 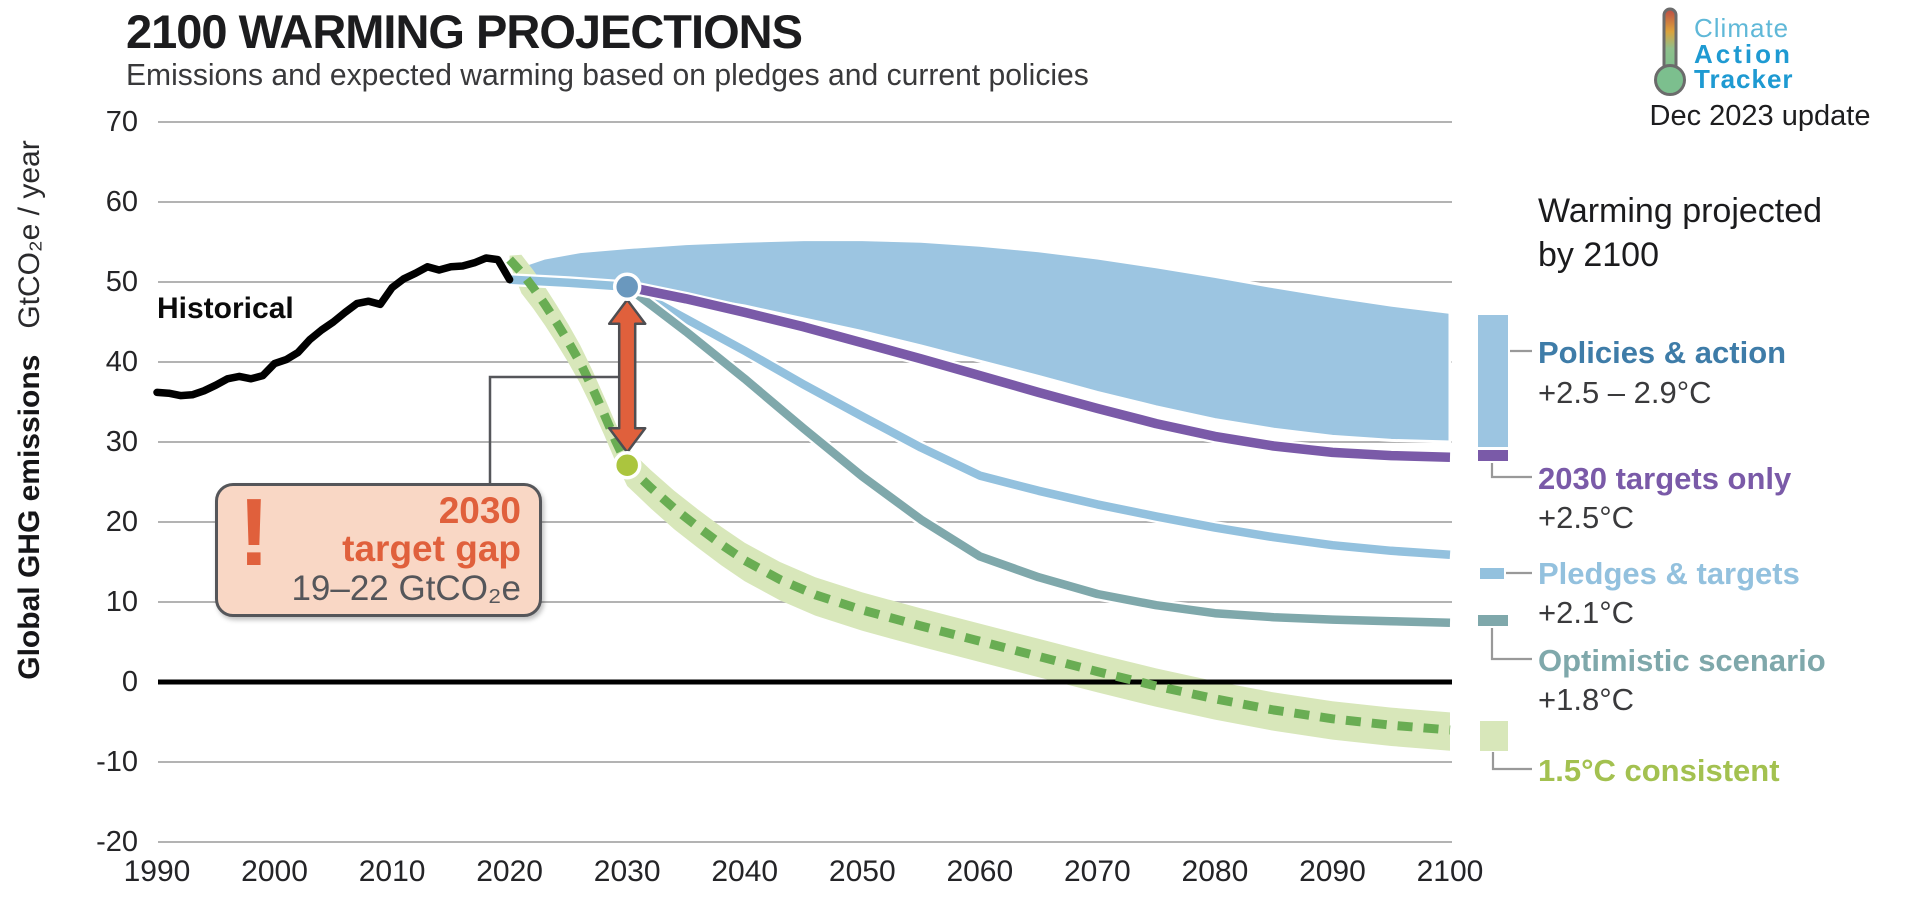 What do you see at coordinates (1493, 455) in the screenshot?
I see `legend-swatch-2030-targets` at bounding box center [1493, 455].